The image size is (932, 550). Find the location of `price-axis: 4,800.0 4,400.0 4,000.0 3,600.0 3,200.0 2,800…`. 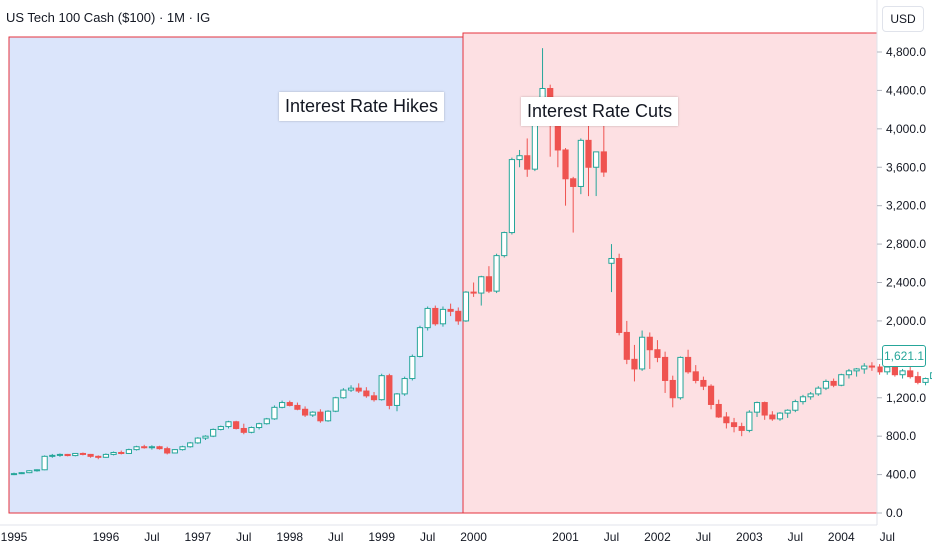

price-axis: 4,800.0 4,400.0 4,000.0 3,600.0 3,200.0 2,800… is located at coordinates (901, 282).